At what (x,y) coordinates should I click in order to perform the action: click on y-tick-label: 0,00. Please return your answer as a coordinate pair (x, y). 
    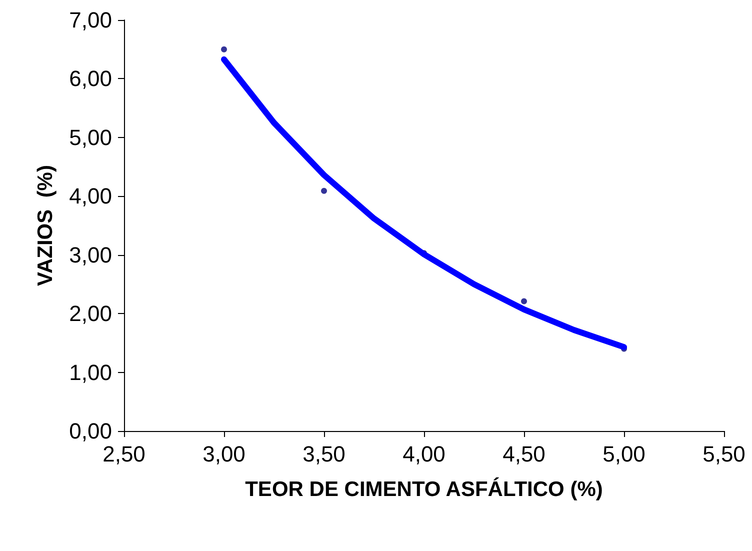
    Looking at the image, I should click on (90, 431).